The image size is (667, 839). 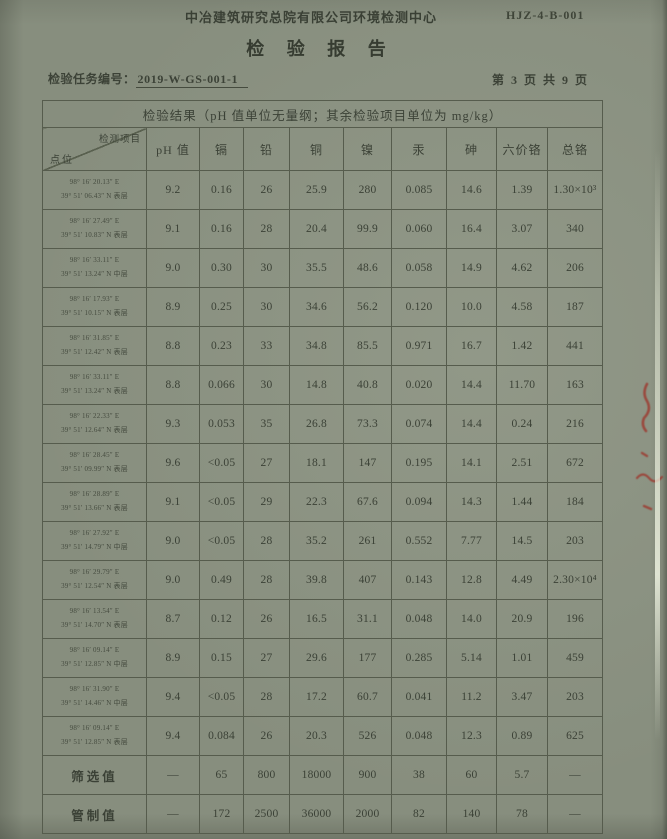 What do you see at coordinates (471, 619) in the screenshot?
I see `value-cell: 14.0` at bounding box center [471, 619].